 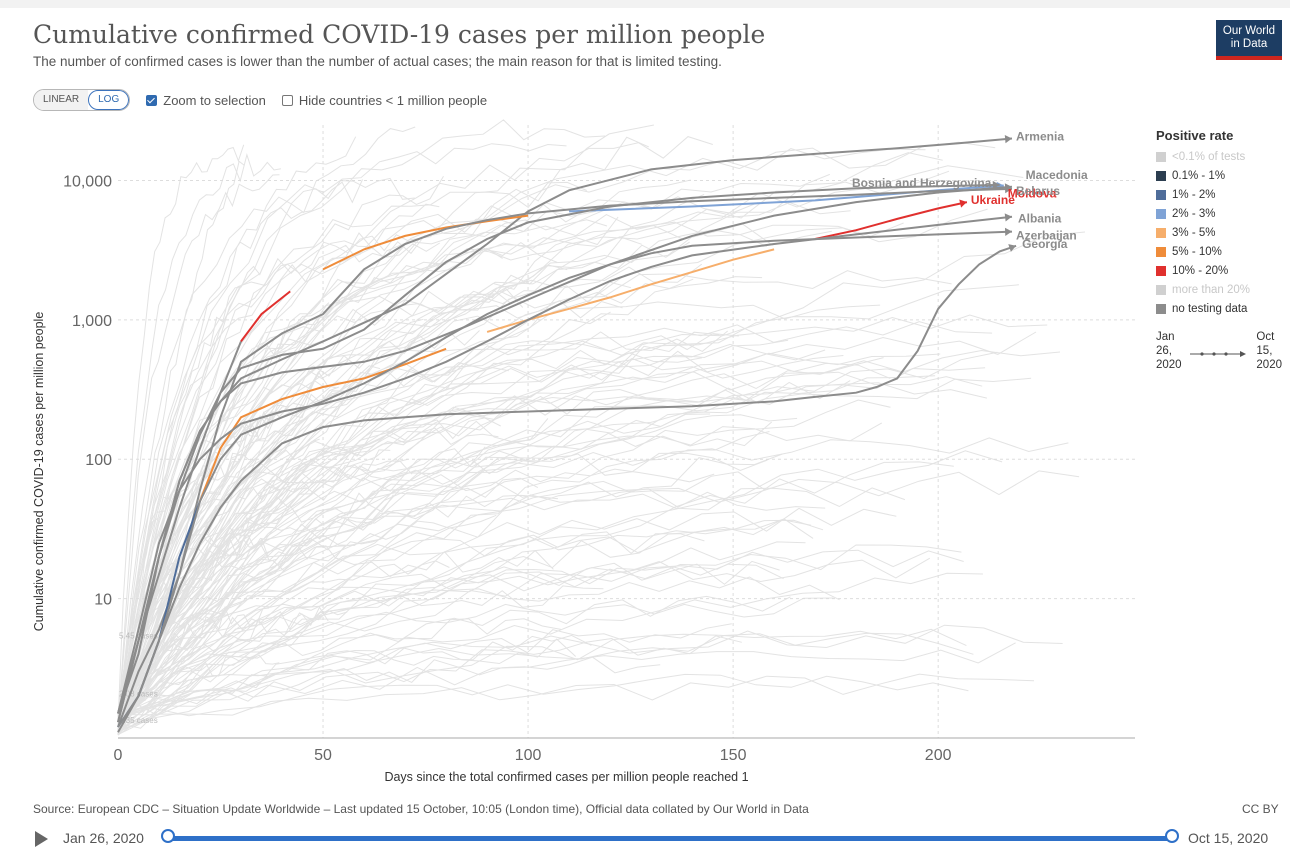 What do you see at coordinates (103, 838) in the screenshot?
I see `timeline-start-date: Jan 26, 2020` at bounding box center [103, 838].